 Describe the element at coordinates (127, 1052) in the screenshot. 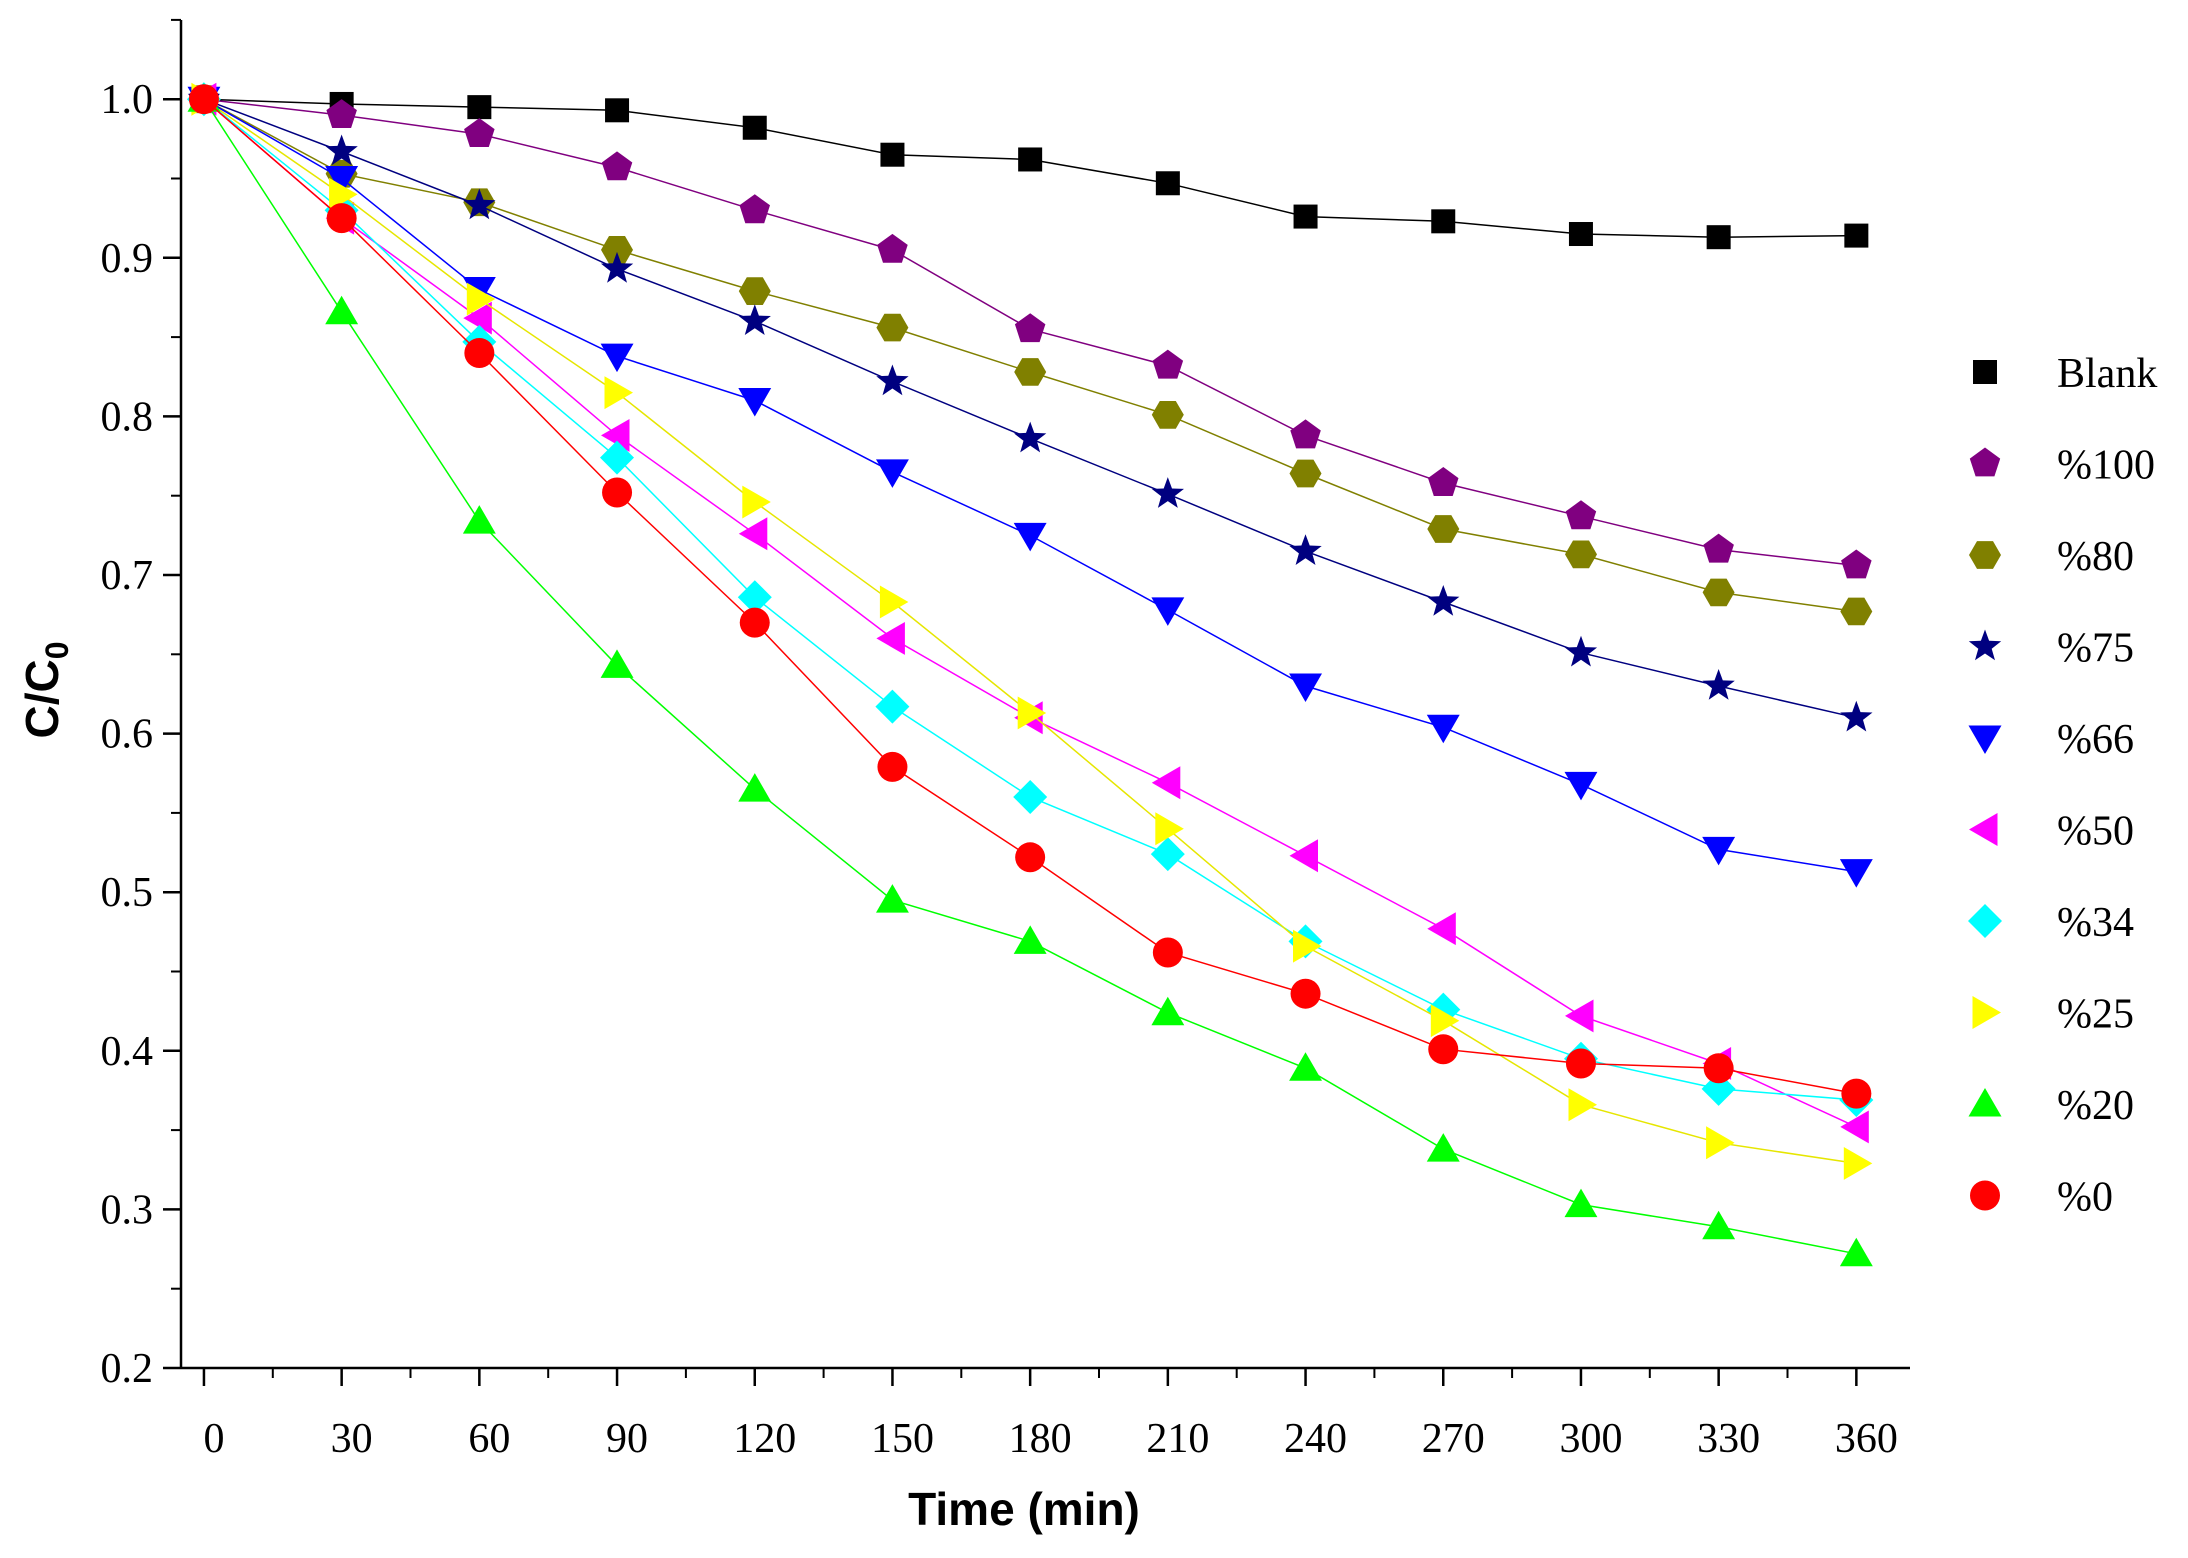

I see `y-tick-label: 0.4` at that location.